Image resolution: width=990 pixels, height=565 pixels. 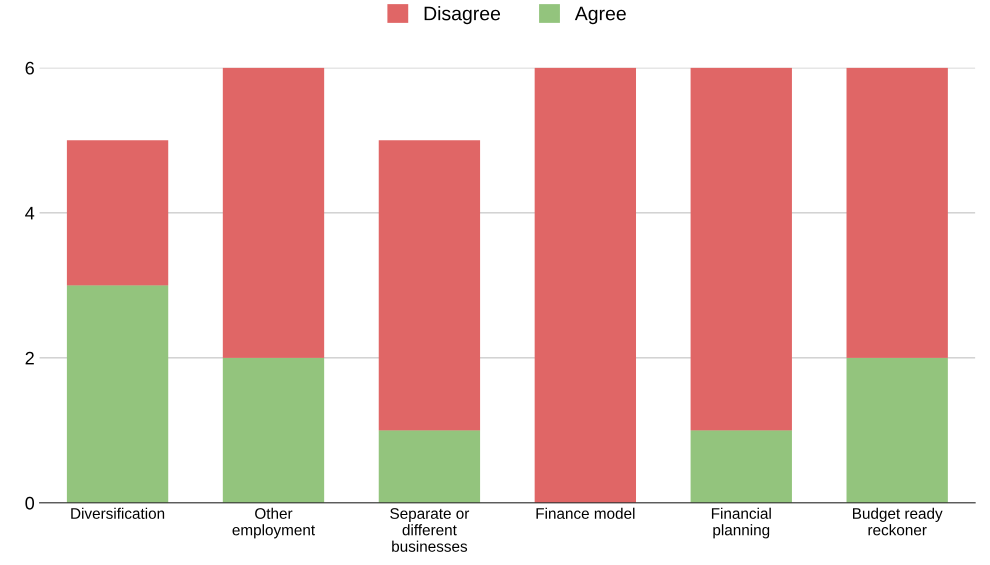 What do you see at coordinates (29, 503) in the screenshot?
I see `y-tick-label: 0` at bounding box center [29, 503].